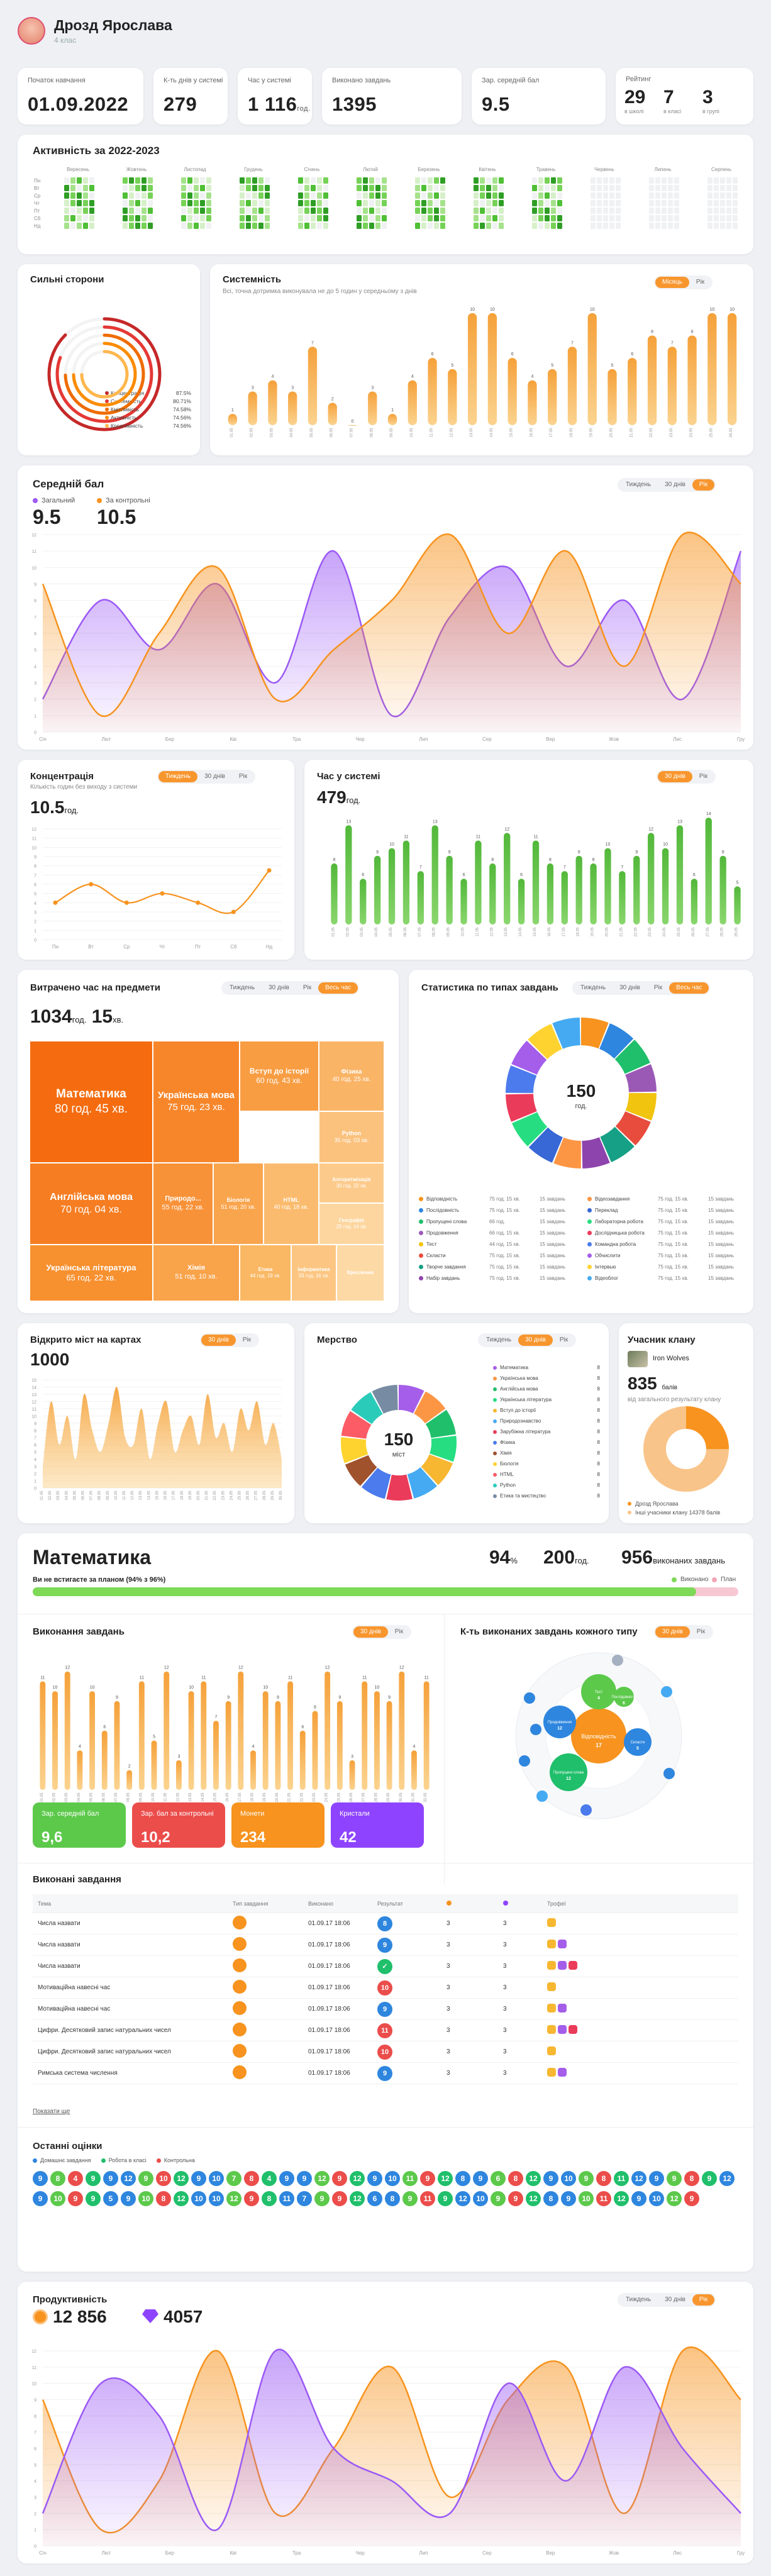 This screenshot has height=2576, width=771. What do you see at coordinates (110, 2198) in the screenshot?
I see `grade-badge: 5` at bounding box center [110, 2198].